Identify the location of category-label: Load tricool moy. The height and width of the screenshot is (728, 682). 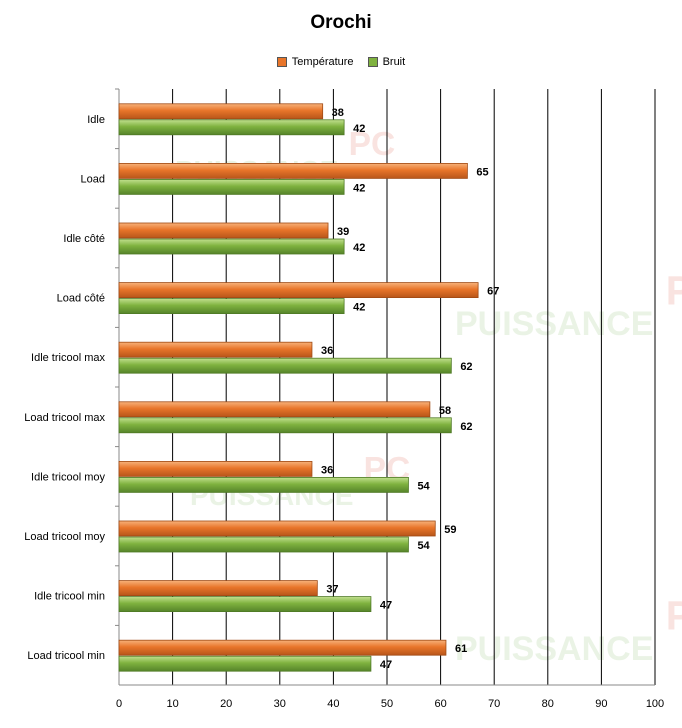
(64, 537).